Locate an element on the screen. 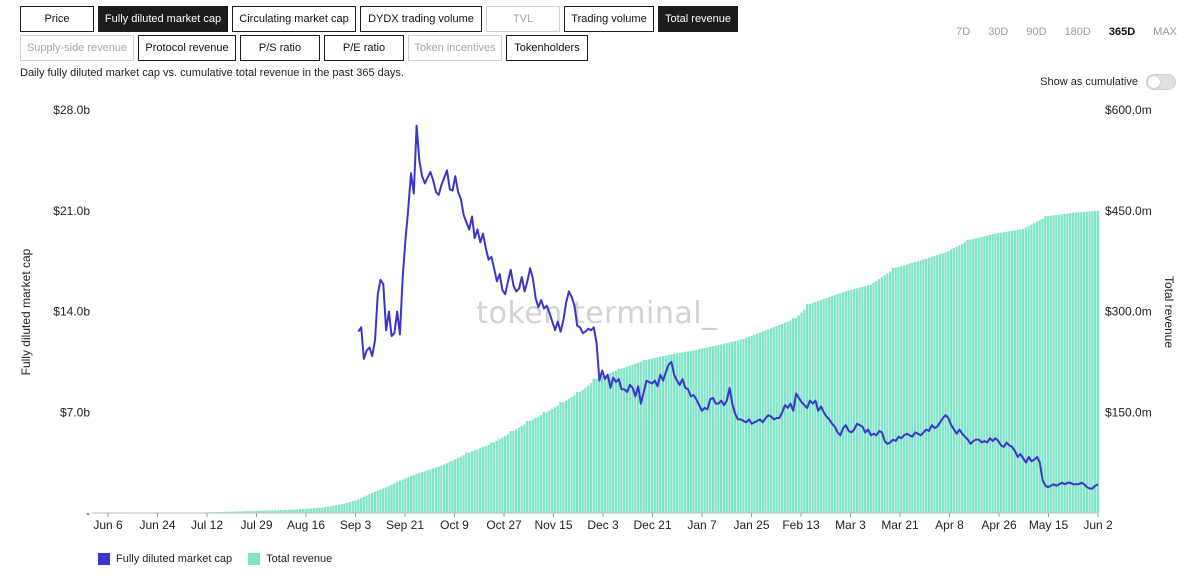 The width and height of the screenshot is (1200, 580). legend-label-revenue: Total revenue is located at coordinates (299, 559).